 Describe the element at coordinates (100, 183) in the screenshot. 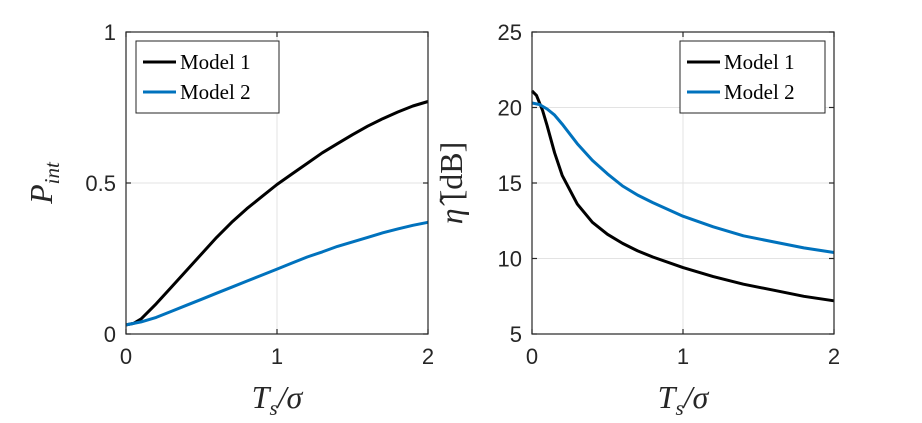

I see `y-tick-label: 0.5` at that location.